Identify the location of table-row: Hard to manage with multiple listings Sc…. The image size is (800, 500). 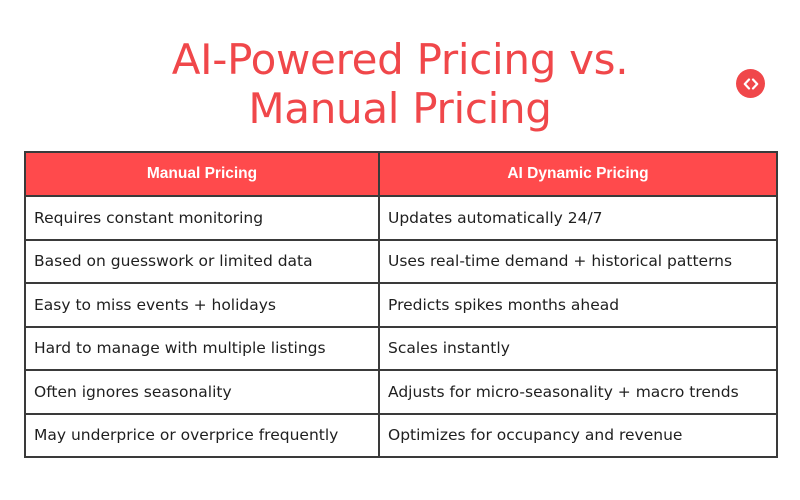
(401, 348).